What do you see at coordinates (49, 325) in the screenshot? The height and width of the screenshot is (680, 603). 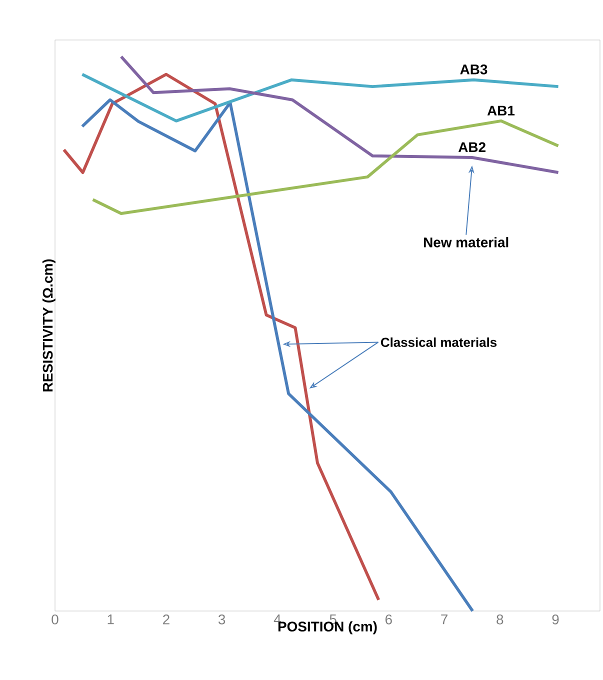 I see `y-axis-title: RESISTIVITY (Ω.cm)` at bounding box center [49, 325].